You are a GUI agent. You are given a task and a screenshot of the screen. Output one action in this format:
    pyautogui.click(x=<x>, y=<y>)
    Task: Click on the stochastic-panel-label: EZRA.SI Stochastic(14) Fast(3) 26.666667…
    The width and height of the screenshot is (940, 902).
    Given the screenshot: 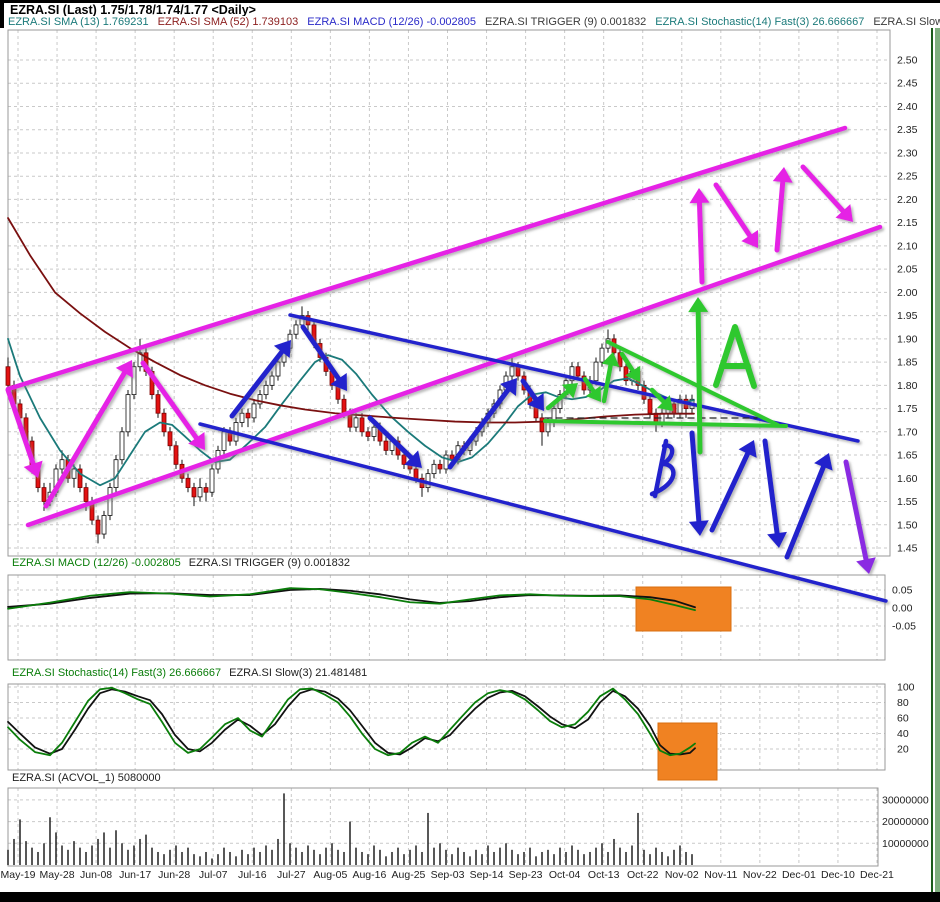 What is the action you would take?
    pyautogui.click(x=189, y=673)
    